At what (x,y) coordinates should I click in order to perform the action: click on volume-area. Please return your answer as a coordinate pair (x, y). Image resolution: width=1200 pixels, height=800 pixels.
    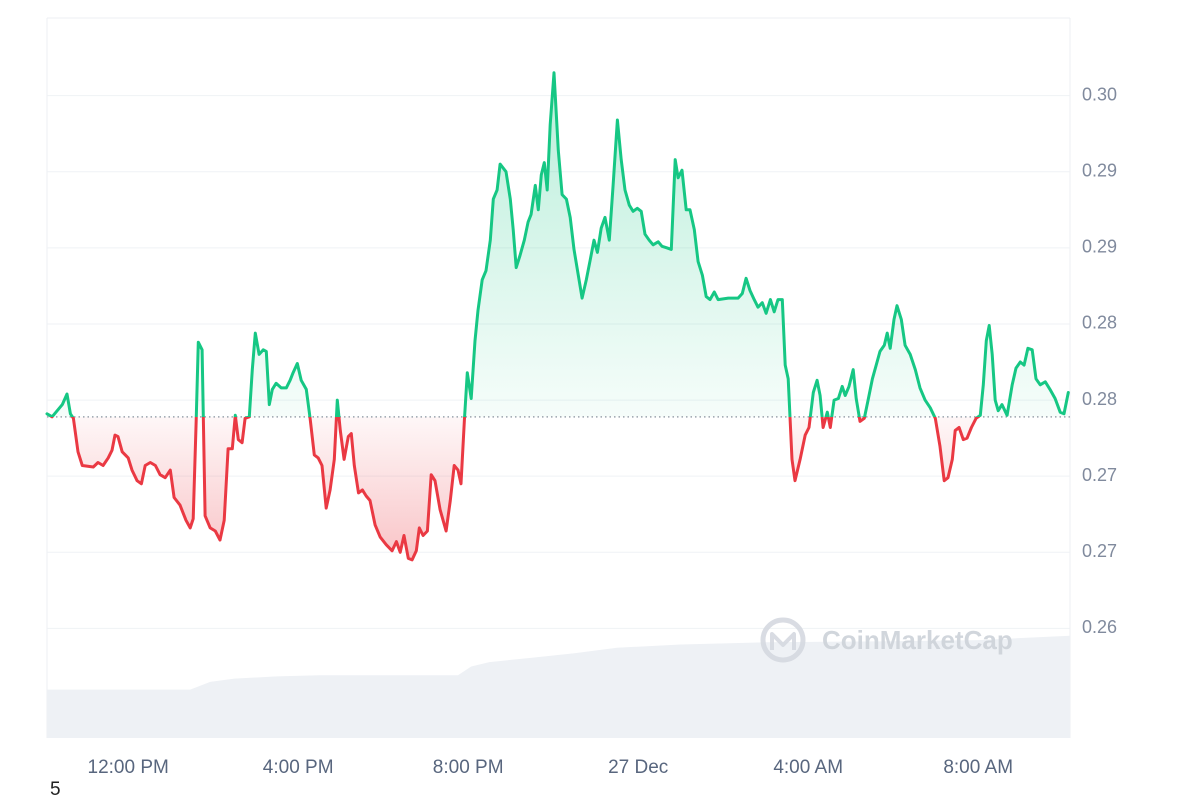
    Looking at the image, I should click on (558, 686).